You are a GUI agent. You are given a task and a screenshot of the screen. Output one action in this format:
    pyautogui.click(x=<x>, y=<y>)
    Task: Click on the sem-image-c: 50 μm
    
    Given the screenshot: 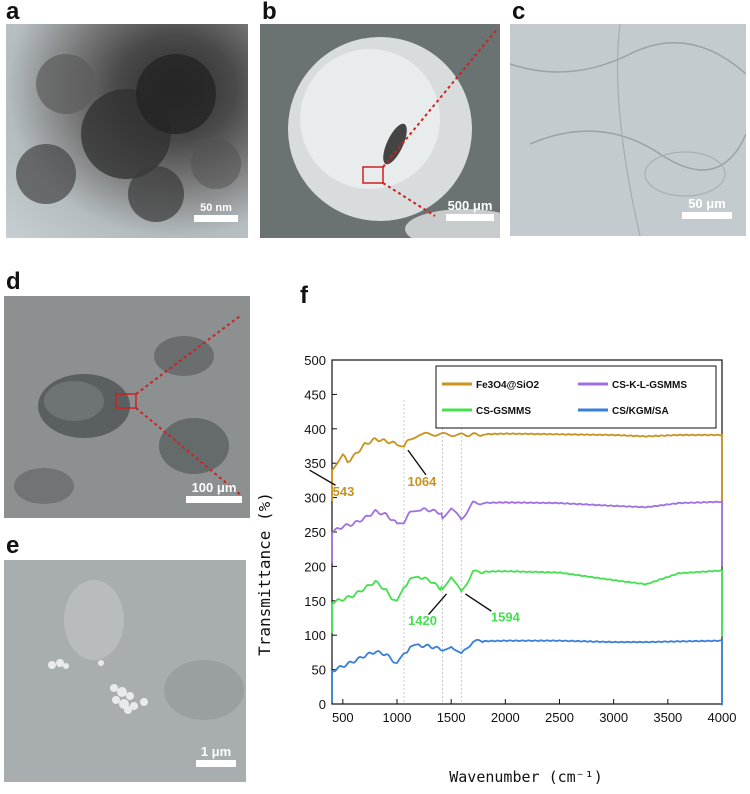 What is the action you would take?
    pyautogui.click(x=628, y=130)
    